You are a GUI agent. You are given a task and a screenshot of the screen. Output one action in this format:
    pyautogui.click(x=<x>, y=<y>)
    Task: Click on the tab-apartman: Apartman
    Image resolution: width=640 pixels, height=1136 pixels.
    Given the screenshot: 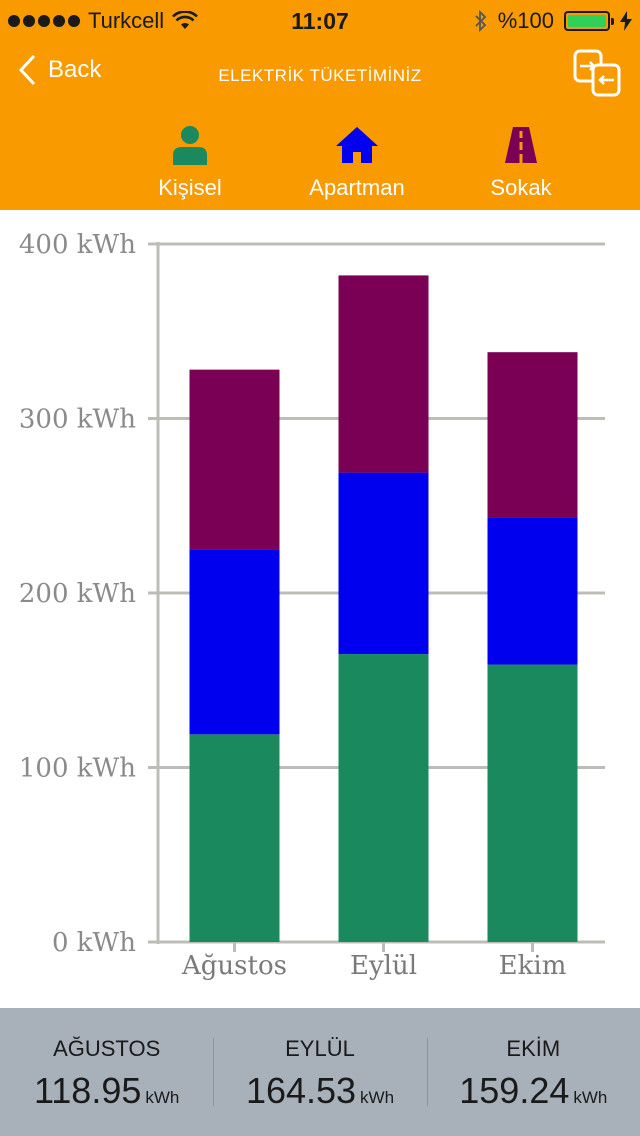 What is the action you would take?
    pyautogui.click(x=357, y=163)
    